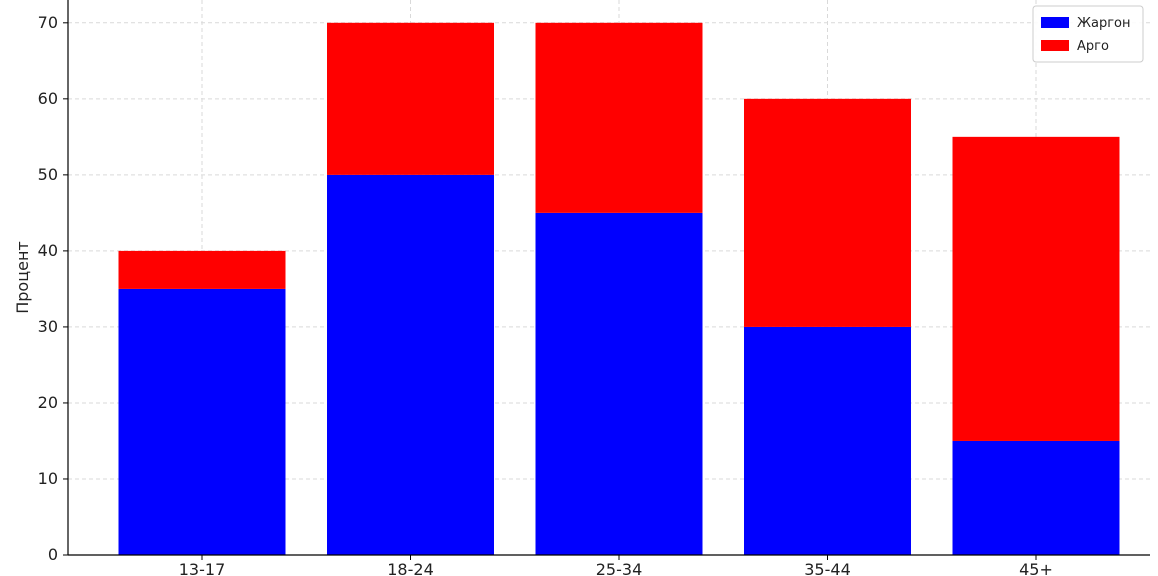 The width and height of the screenshot is (1158, 576). Describe the element at coordinates (410, 568) in the screenshot. I see `x-tick-label: 18-24` at that location.